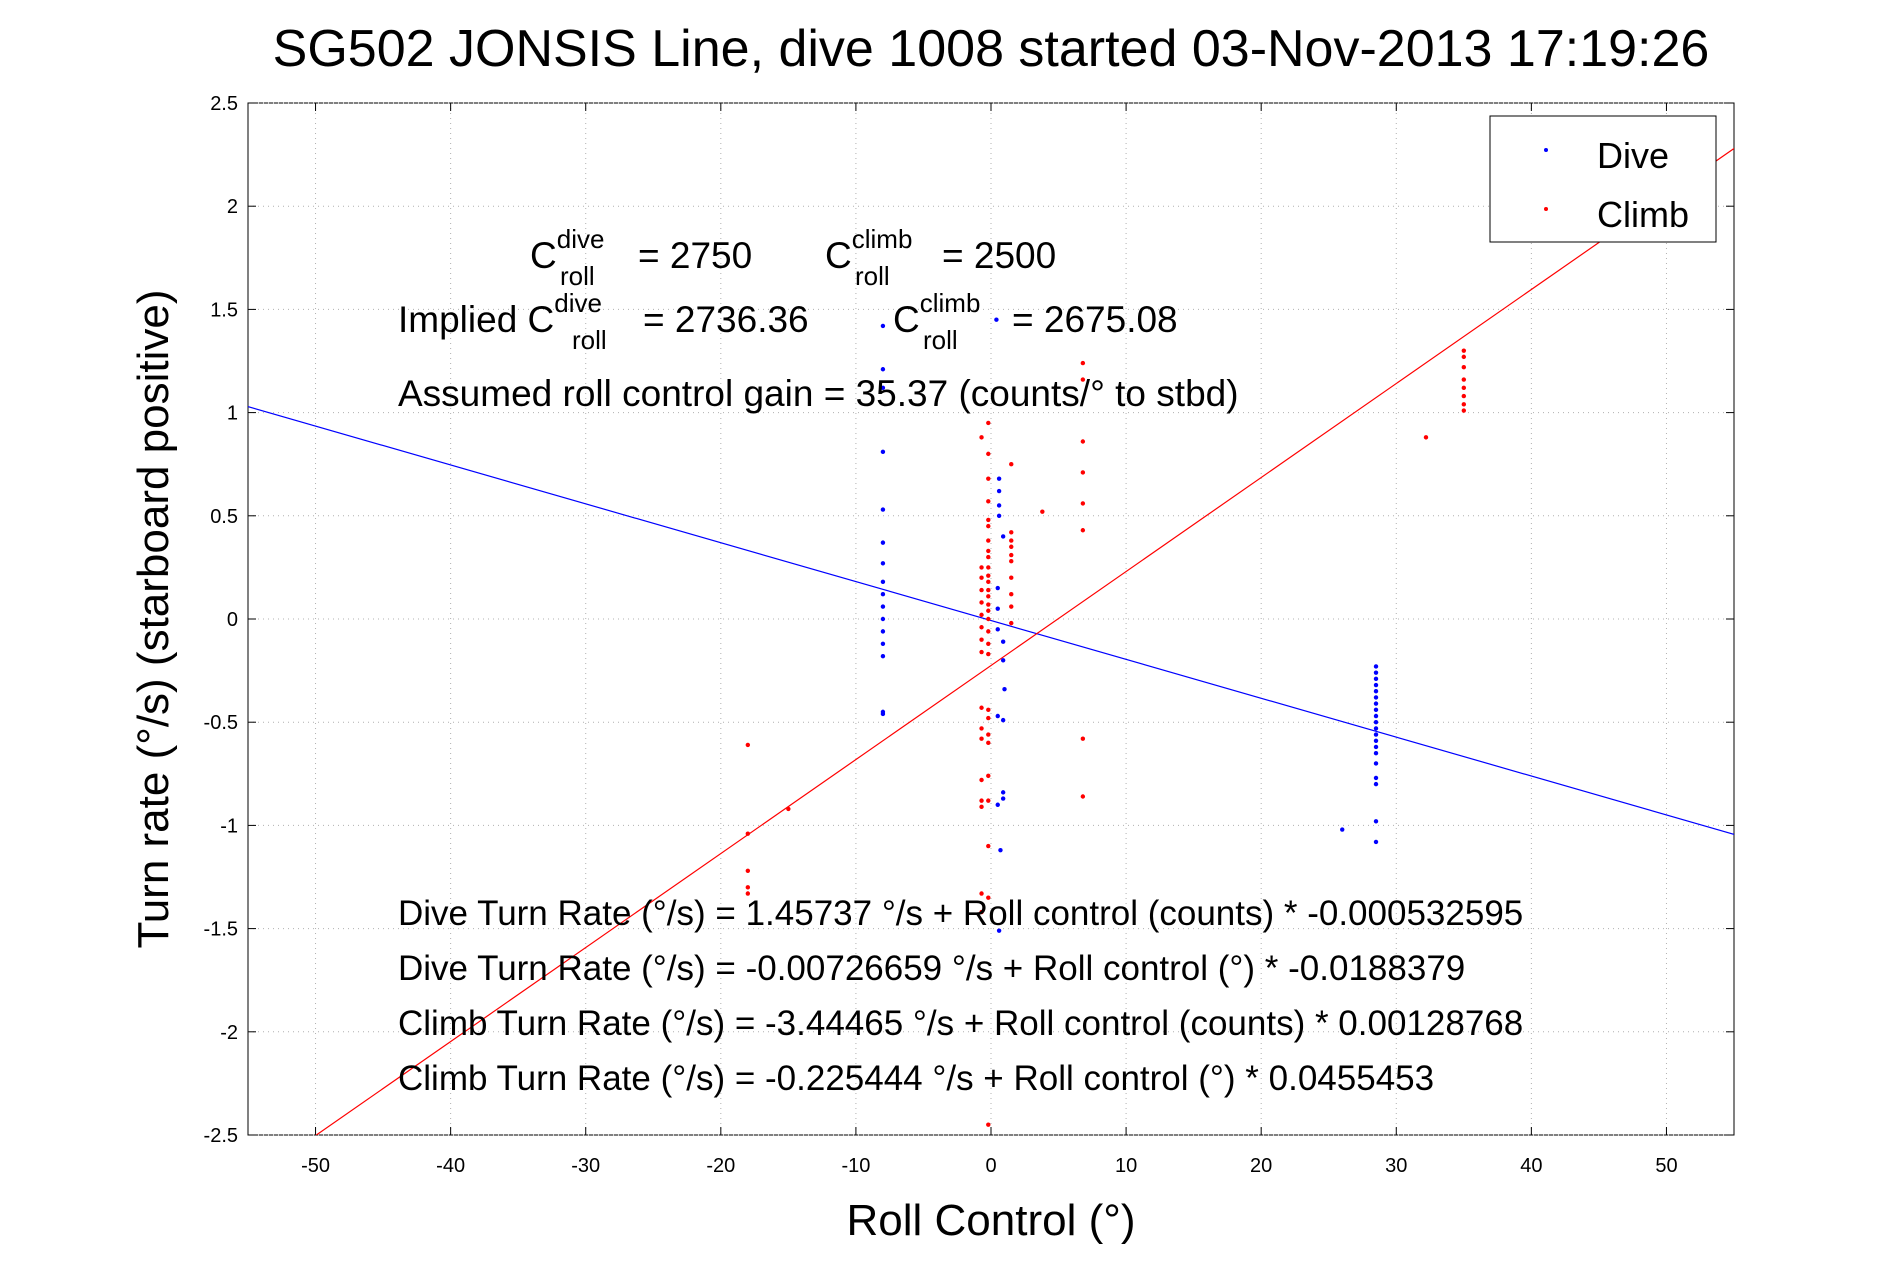  I want to click on legend-dive-label: Dive, so click(1633, 155).